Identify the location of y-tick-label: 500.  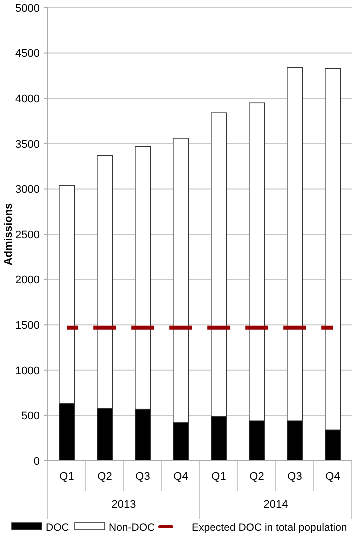
(31, 416).